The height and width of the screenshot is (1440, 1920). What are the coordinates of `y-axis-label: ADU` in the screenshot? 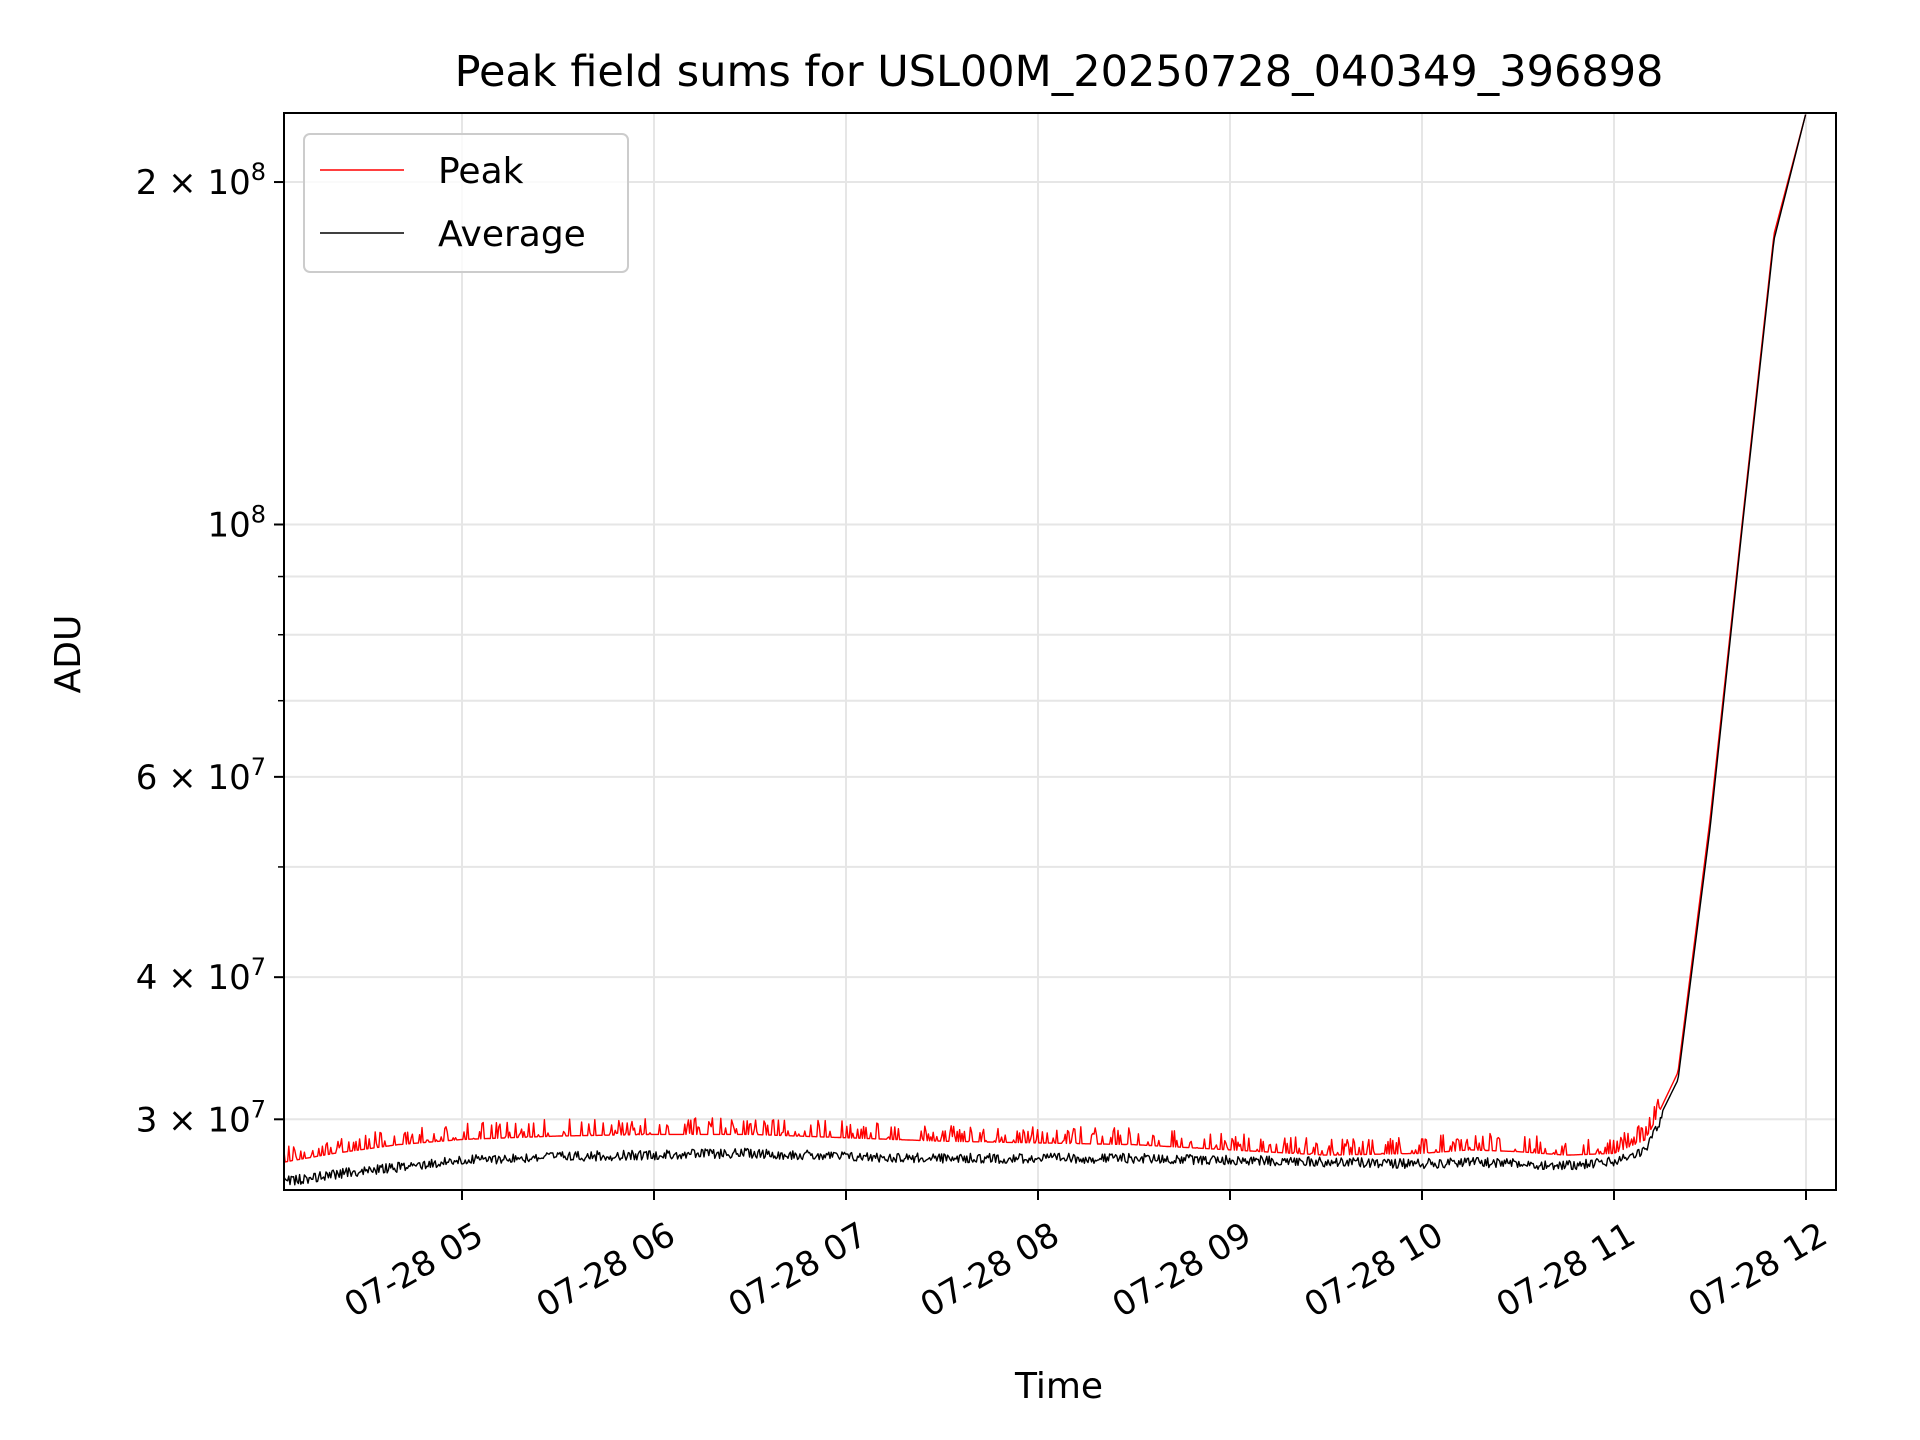 It's located at (68, 654).